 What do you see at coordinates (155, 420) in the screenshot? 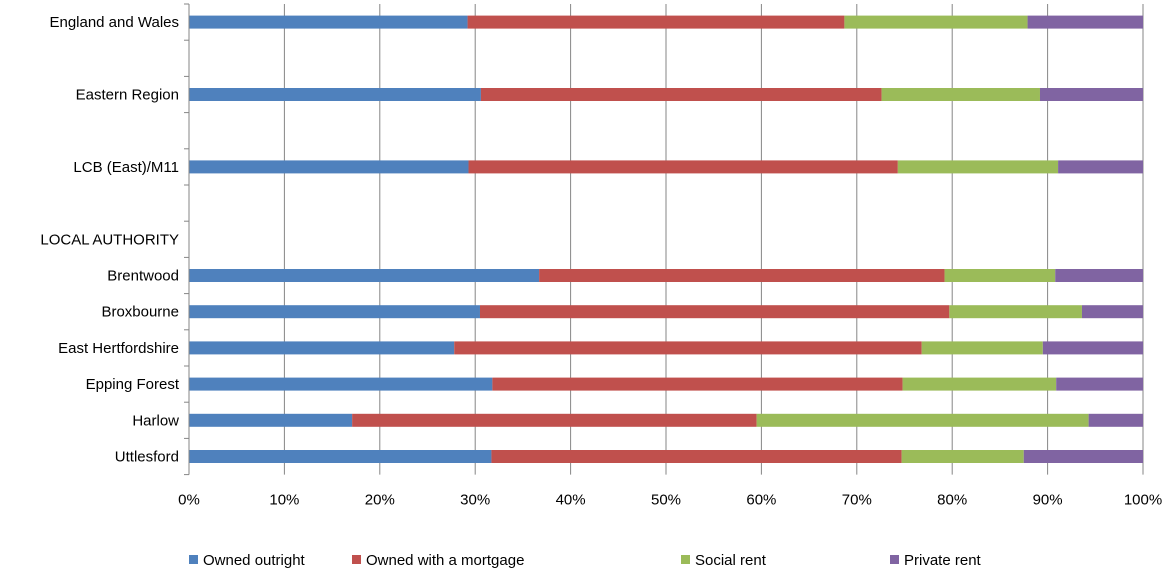
I see `category-label: Harlow` at bounding box center [155, 420].